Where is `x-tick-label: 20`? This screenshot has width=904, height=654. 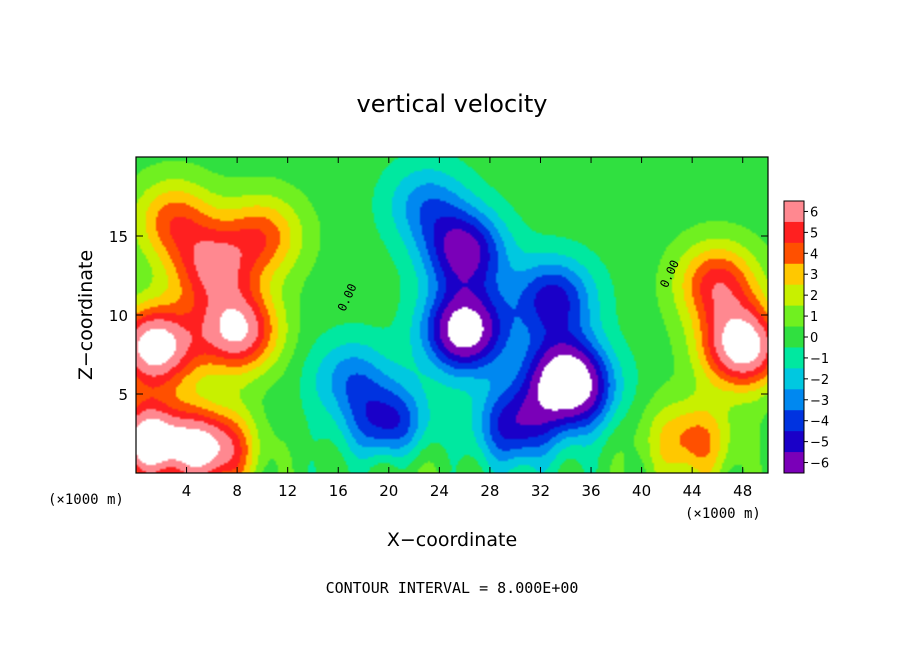
x-tick-label: 20 is located at coordinates (388, 491).